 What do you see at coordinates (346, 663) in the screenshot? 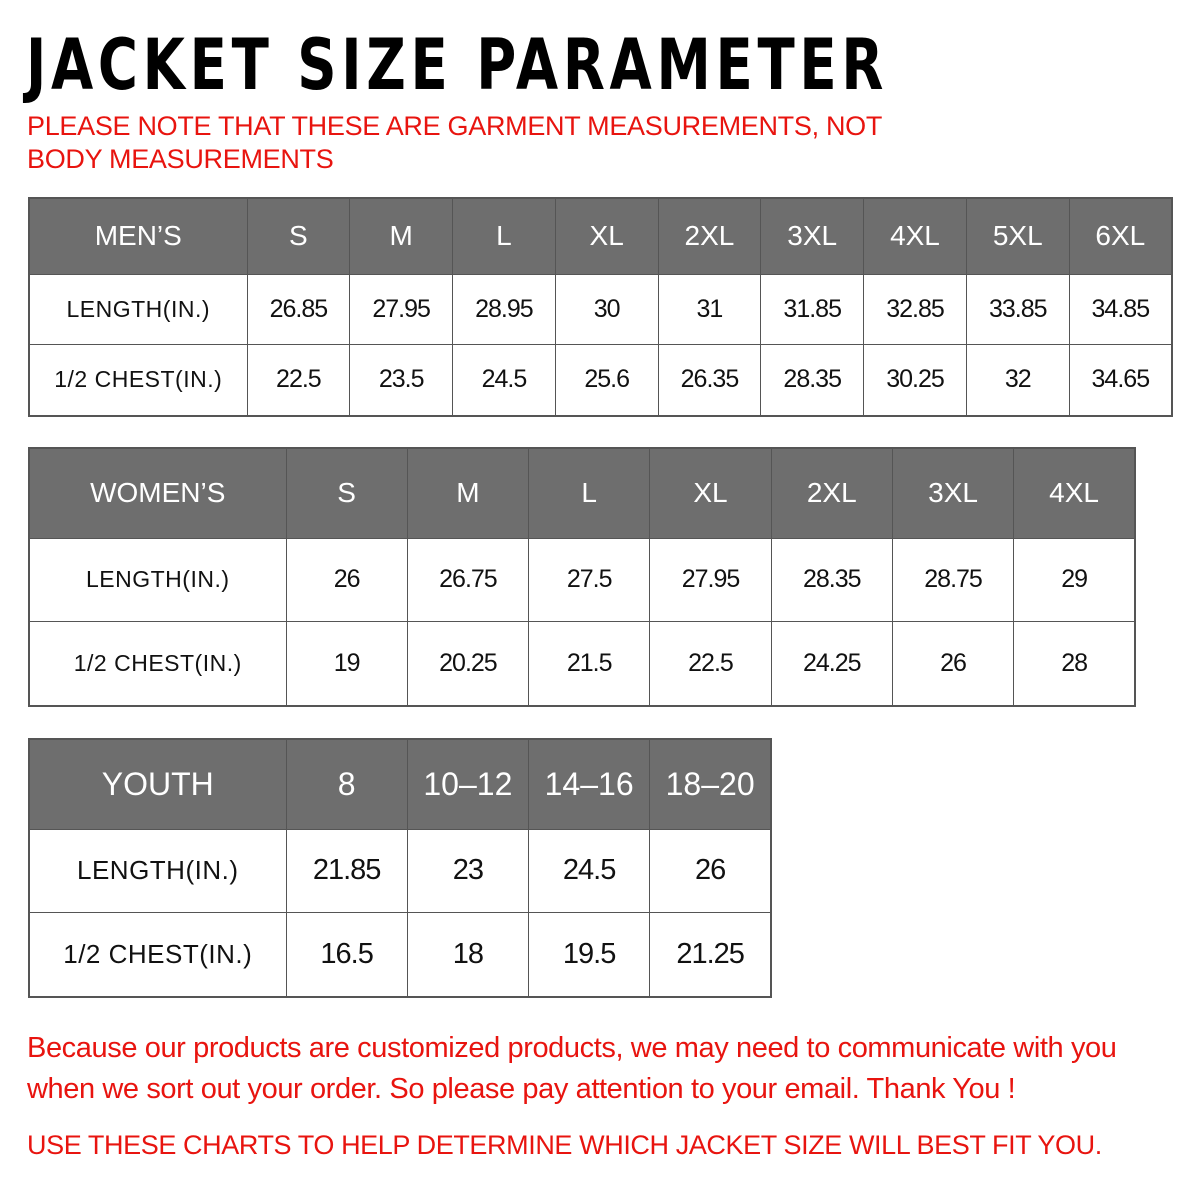
I see `table-cell: 19` at bounding box center [346, 663].